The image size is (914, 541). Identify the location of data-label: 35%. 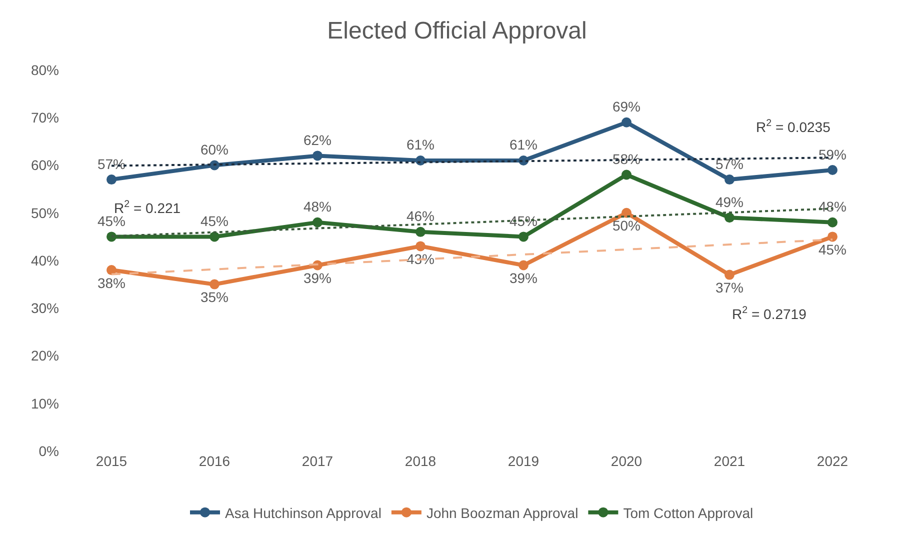
(214, 297).